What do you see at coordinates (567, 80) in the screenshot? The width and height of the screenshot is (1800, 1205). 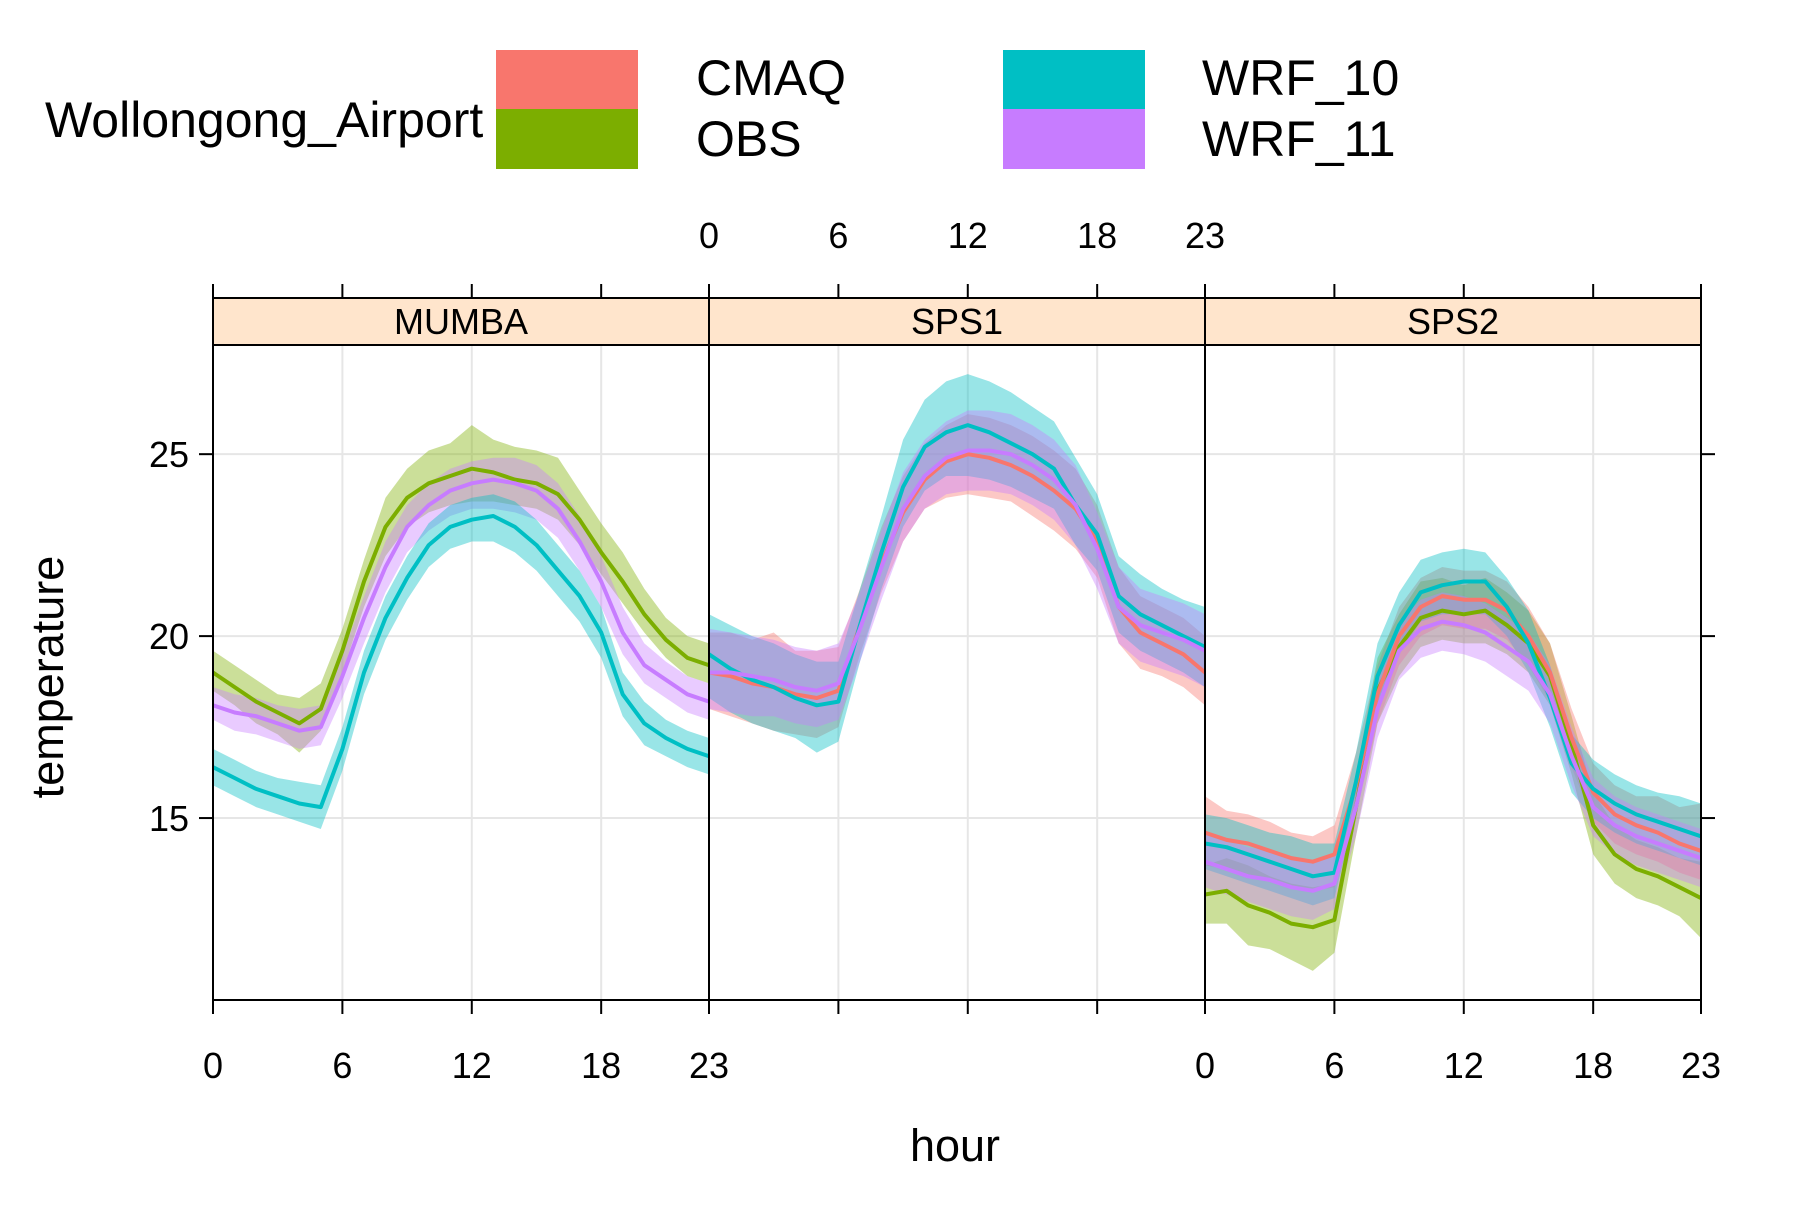 I see `legend-swatch-cmaq` at bounding box center [567, 80].